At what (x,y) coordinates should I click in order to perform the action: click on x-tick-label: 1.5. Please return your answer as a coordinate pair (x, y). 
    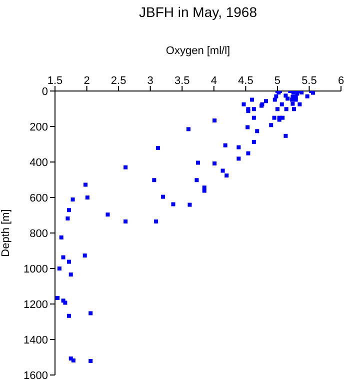
    Looking at the image, I should click on (55, 81).